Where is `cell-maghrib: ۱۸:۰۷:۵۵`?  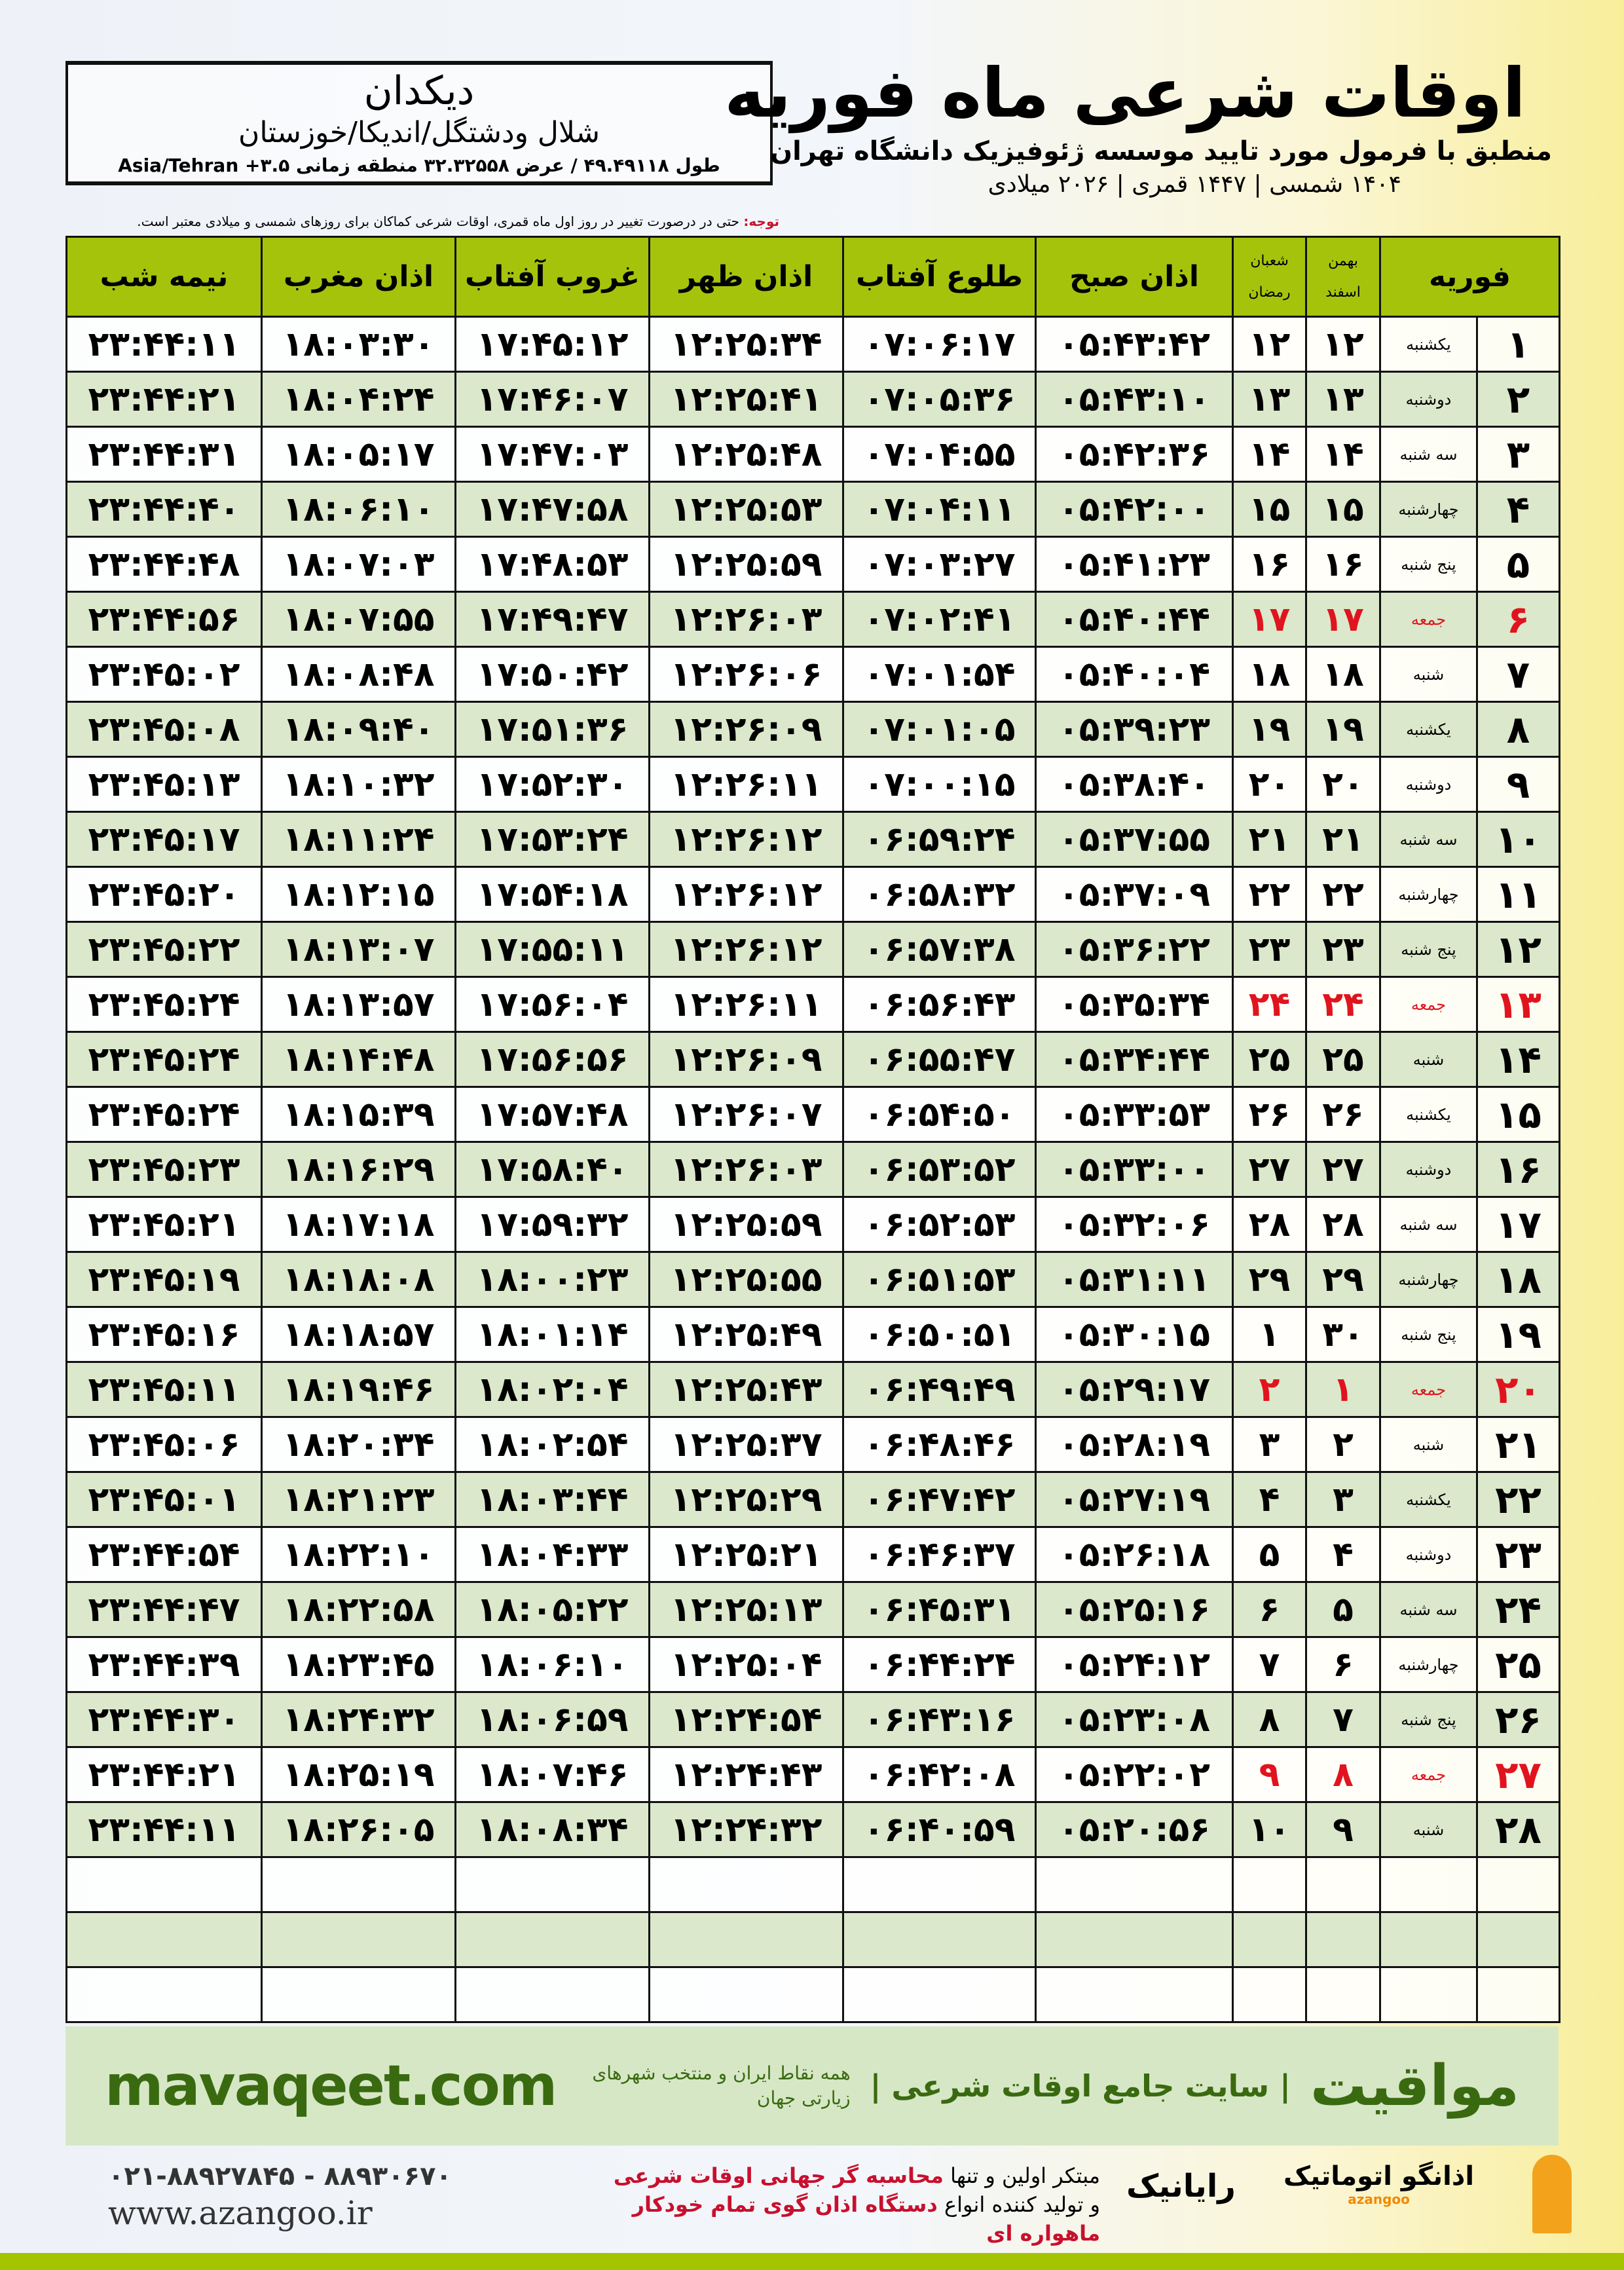 cell-maghrib: ۱۸:۰۷:۵۵ is located at coordinates (358, 619).